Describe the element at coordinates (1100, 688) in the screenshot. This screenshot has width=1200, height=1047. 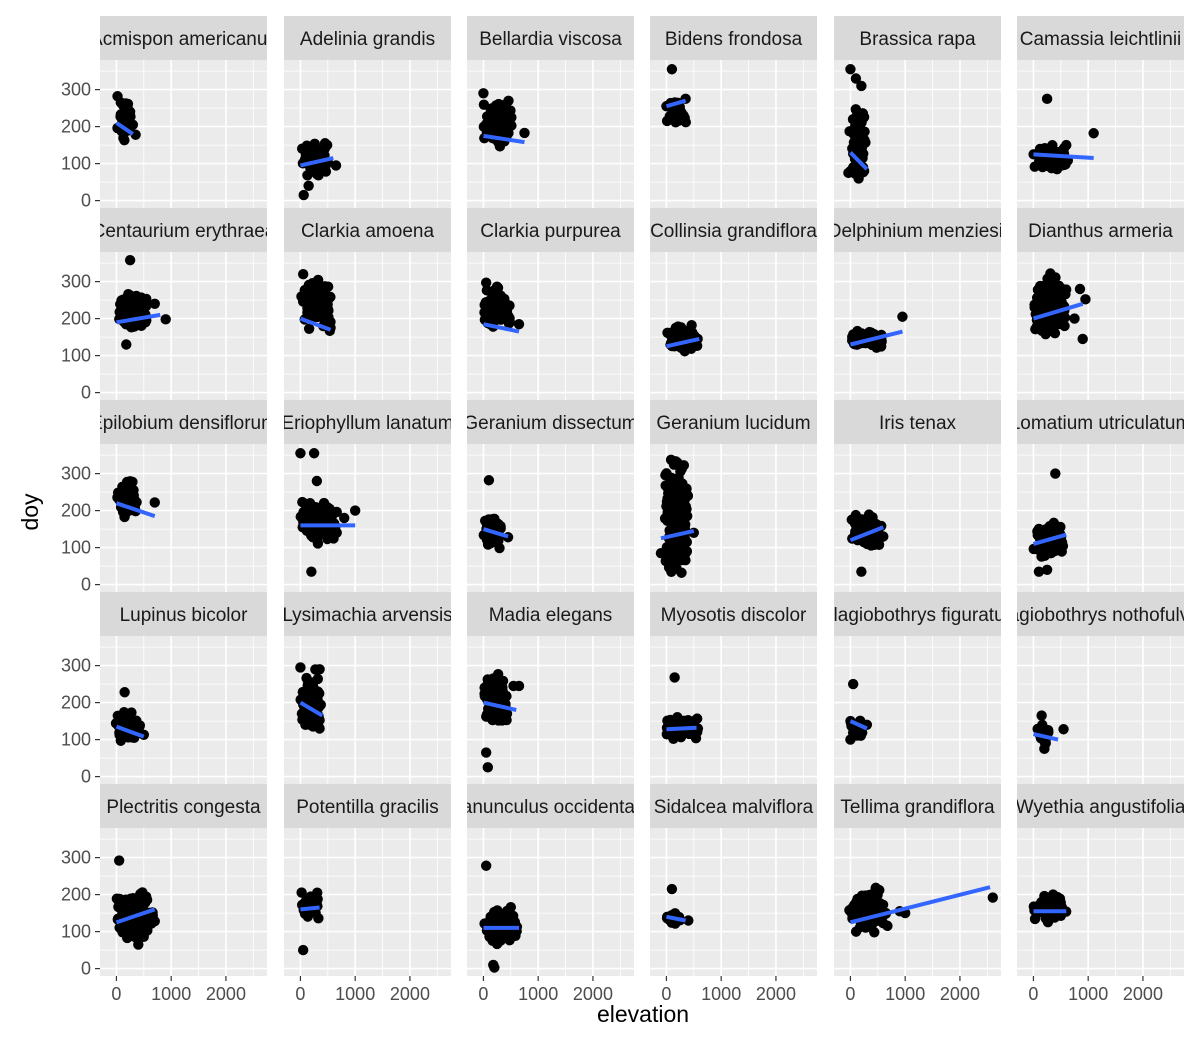
I see `facet-panel: Plagiobothrys nothofulvus` at that location.